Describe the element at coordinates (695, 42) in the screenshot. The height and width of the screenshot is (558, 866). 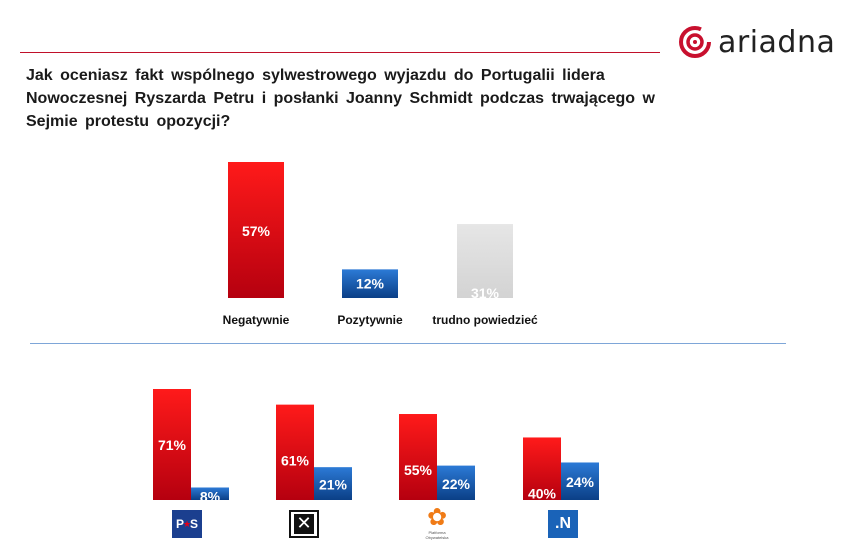
I see `ariadna-logo-icon` at that location.